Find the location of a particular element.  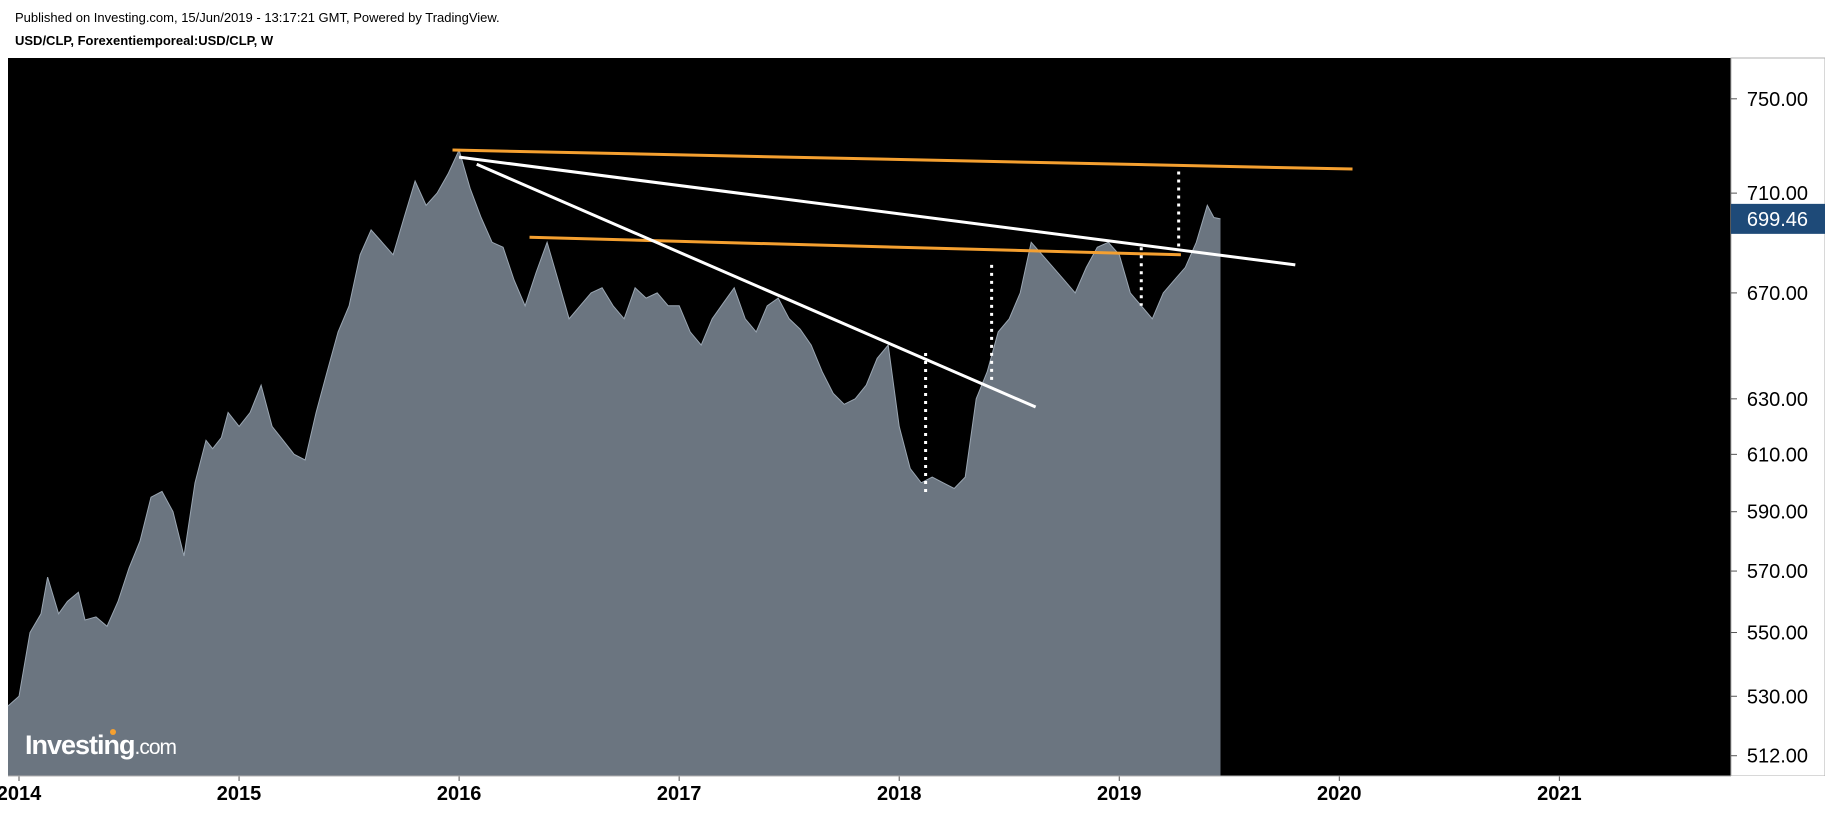

y-tick-label: 710.00 is located at coordinates (1777, 194).